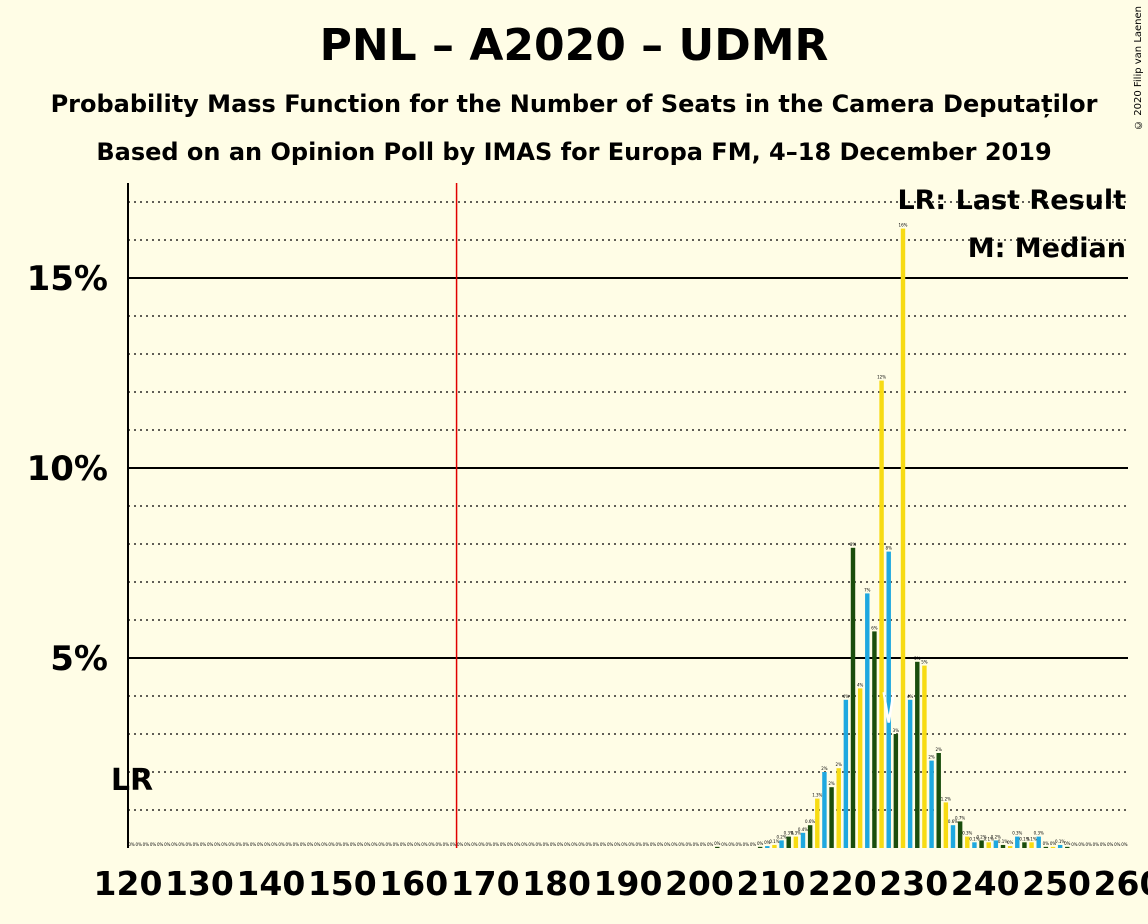 Image resolution: width=1148 pixels, height=924 pixels. I want to click on bar-data-label: 0%, so click(1067, 843).